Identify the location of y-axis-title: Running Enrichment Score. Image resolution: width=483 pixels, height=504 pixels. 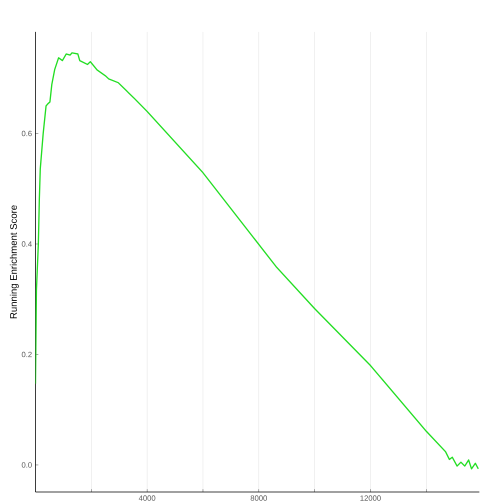
(14, 261).